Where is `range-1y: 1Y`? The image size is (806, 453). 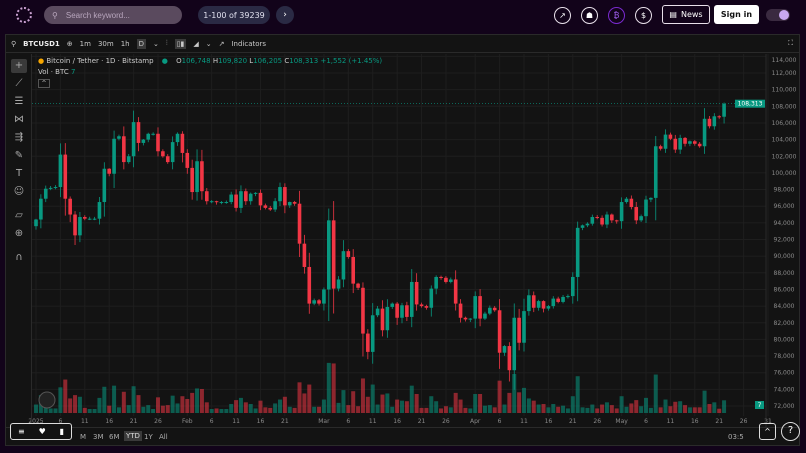 range-1y: 1Y is located at coordinates (148, 437).